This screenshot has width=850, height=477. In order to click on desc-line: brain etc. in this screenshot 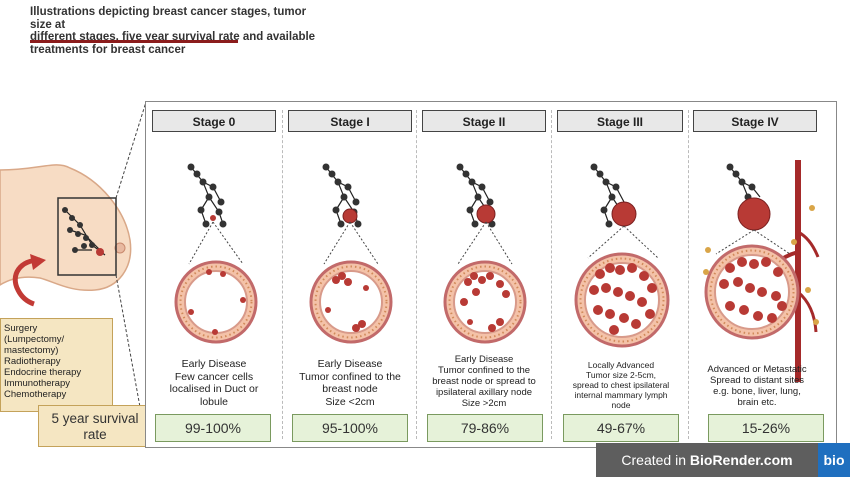, I will do `click(757, 402)`.